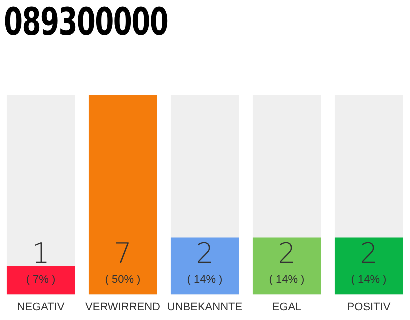 The image size is (410, 320). What do you see at coordinates (123, 307) in the screenshot?
I see `x-tick-label: VERWIRREND` at bounding box center [123, 307].